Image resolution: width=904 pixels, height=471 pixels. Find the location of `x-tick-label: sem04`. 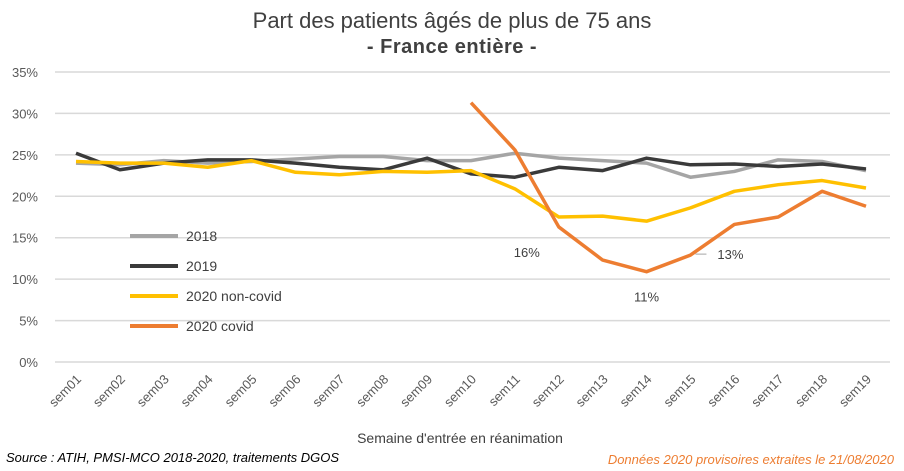

x-tick-label: sem04 is located at coordinates (197, 391).